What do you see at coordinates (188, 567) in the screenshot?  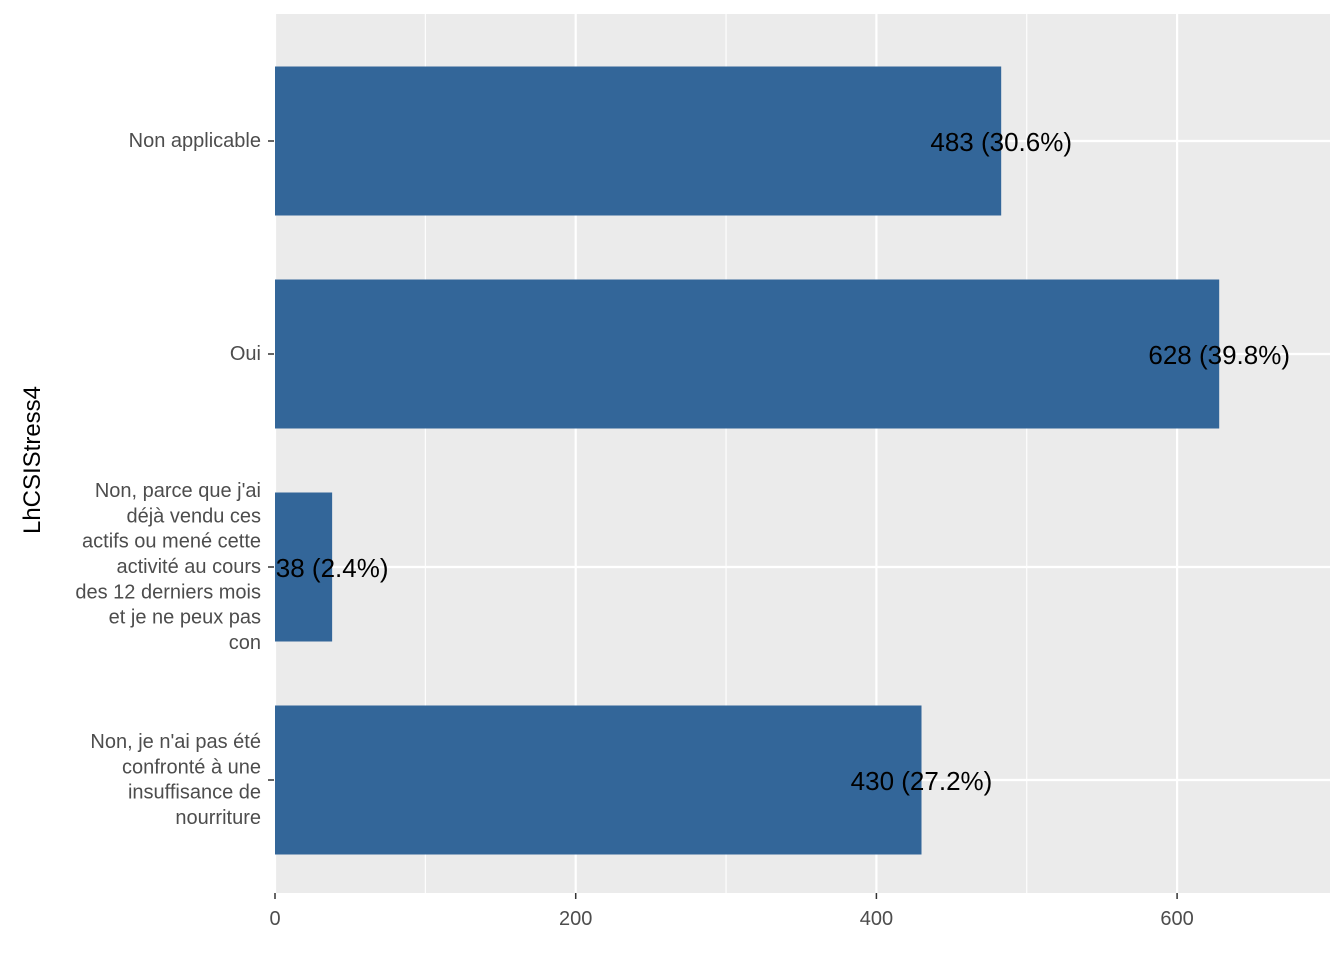 I see `category-label-line: activité au cours` at bounding box center [188, 567].